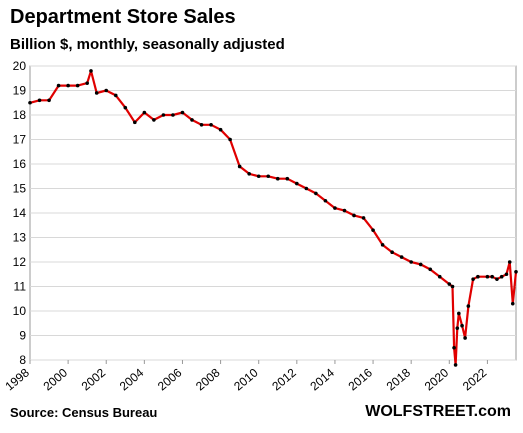  What do you see at coordinates (20, 189) in the screenshot?
I see `y-tick-label: 15` at bounding box center [20, 189].